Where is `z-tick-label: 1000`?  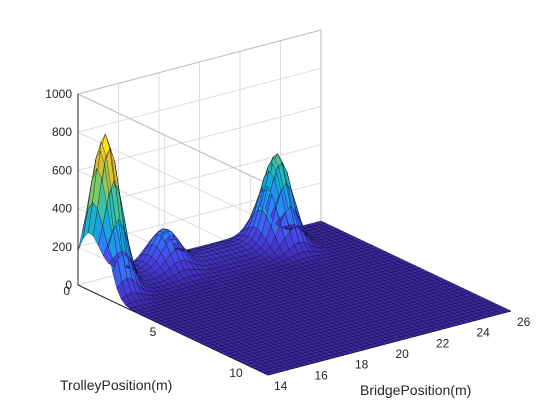
z-tick-label: 1000 is located at coordinates (58, 94).